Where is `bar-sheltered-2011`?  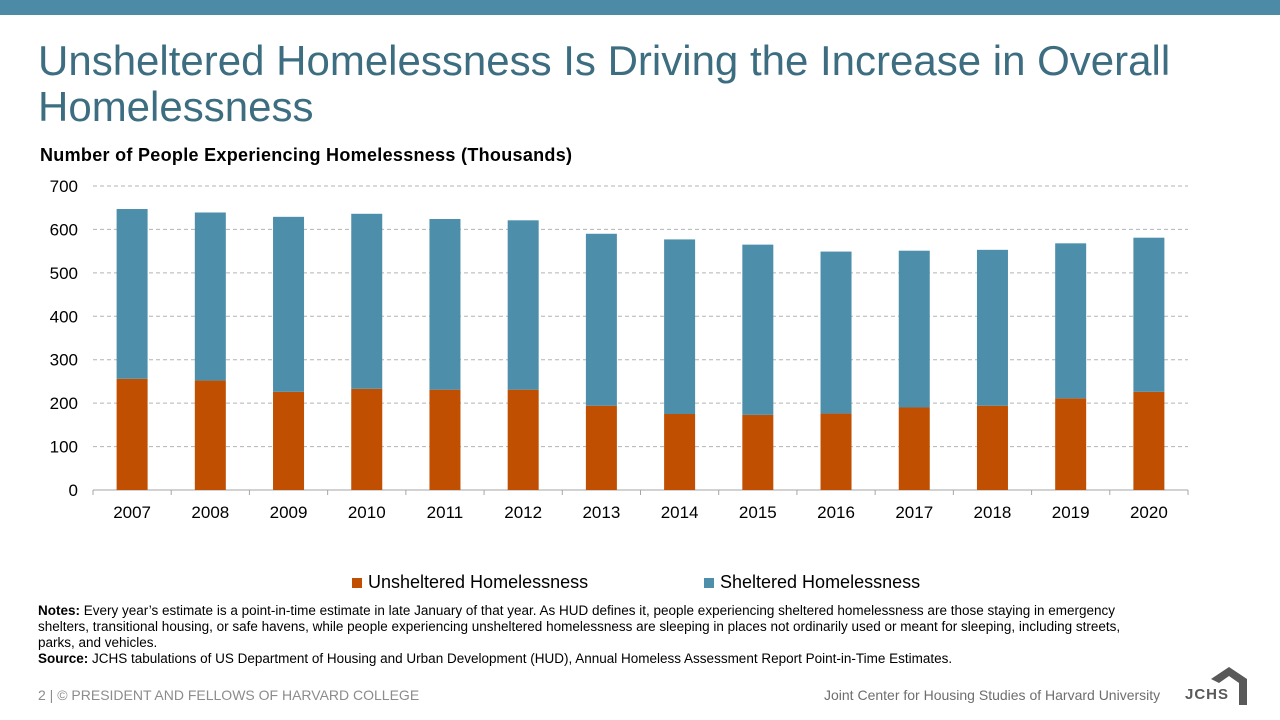
bar-sheltered-2011 is located at coordinates (445, 304).